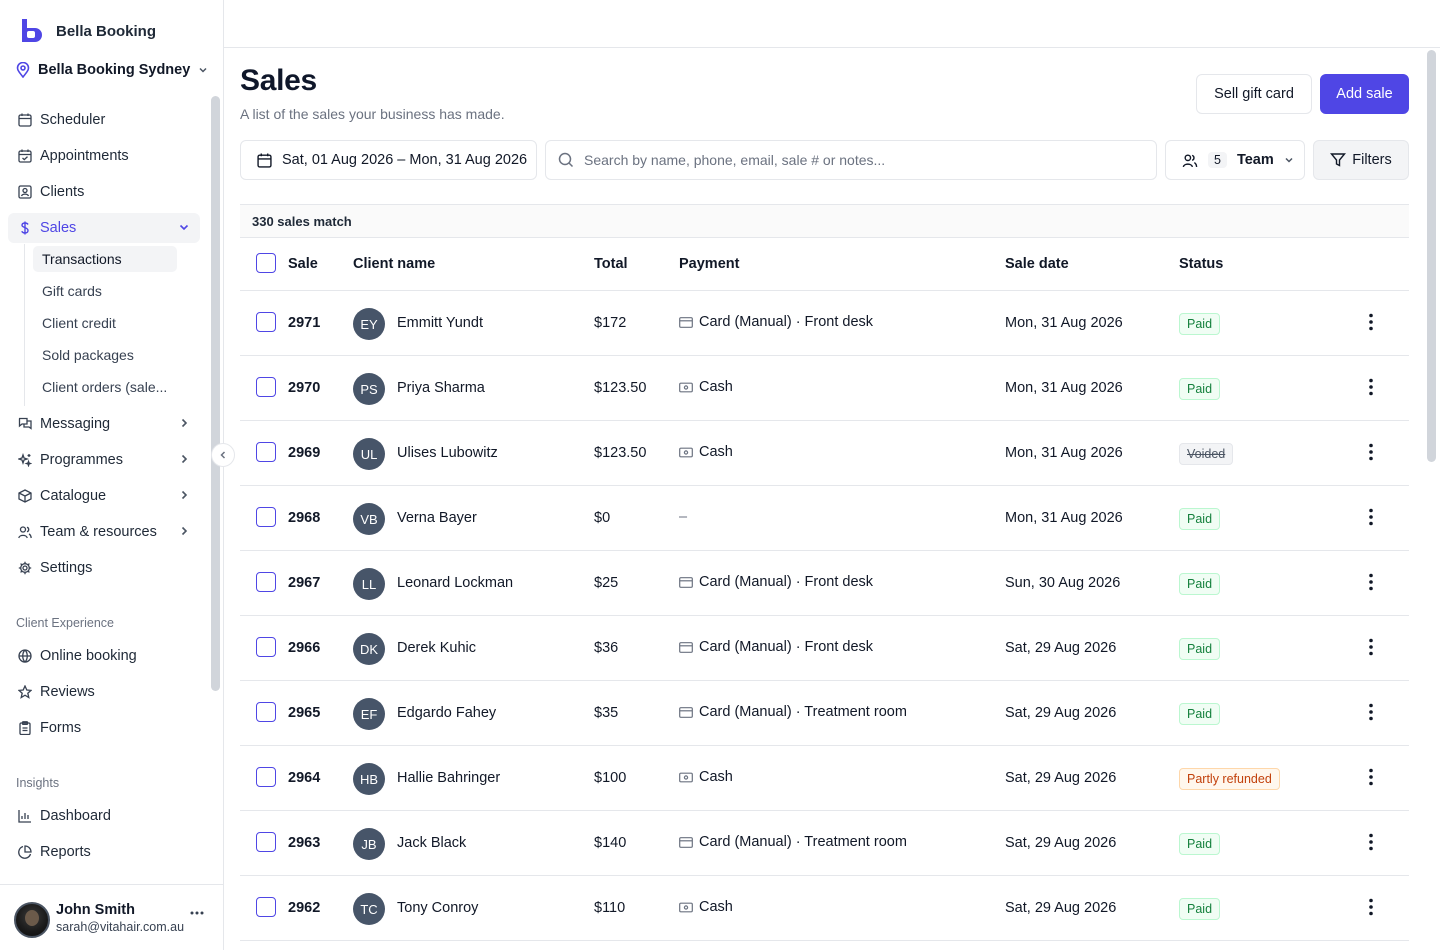 The image size is (1440, 950). I want to click on search-box, so click(851, 160).